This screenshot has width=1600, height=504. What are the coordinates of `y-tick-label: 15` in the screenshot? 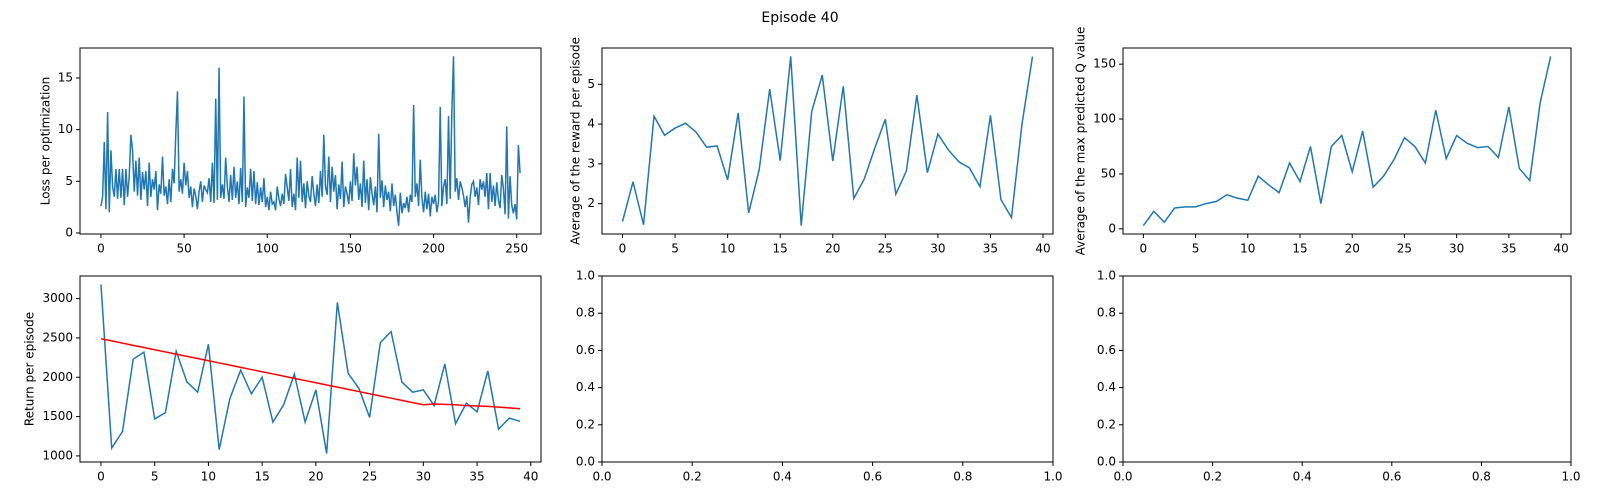 It's located at (65, 77).